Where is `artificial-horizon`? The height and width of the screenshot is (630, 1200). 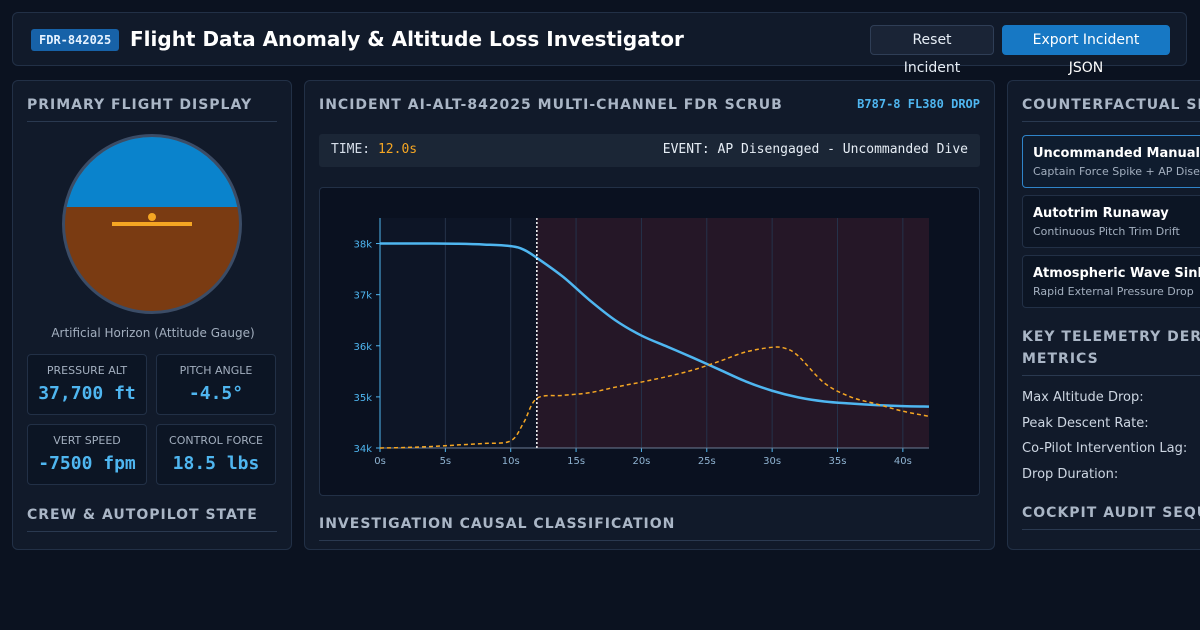 artificial-horizon is located at coordinates (152, 224).